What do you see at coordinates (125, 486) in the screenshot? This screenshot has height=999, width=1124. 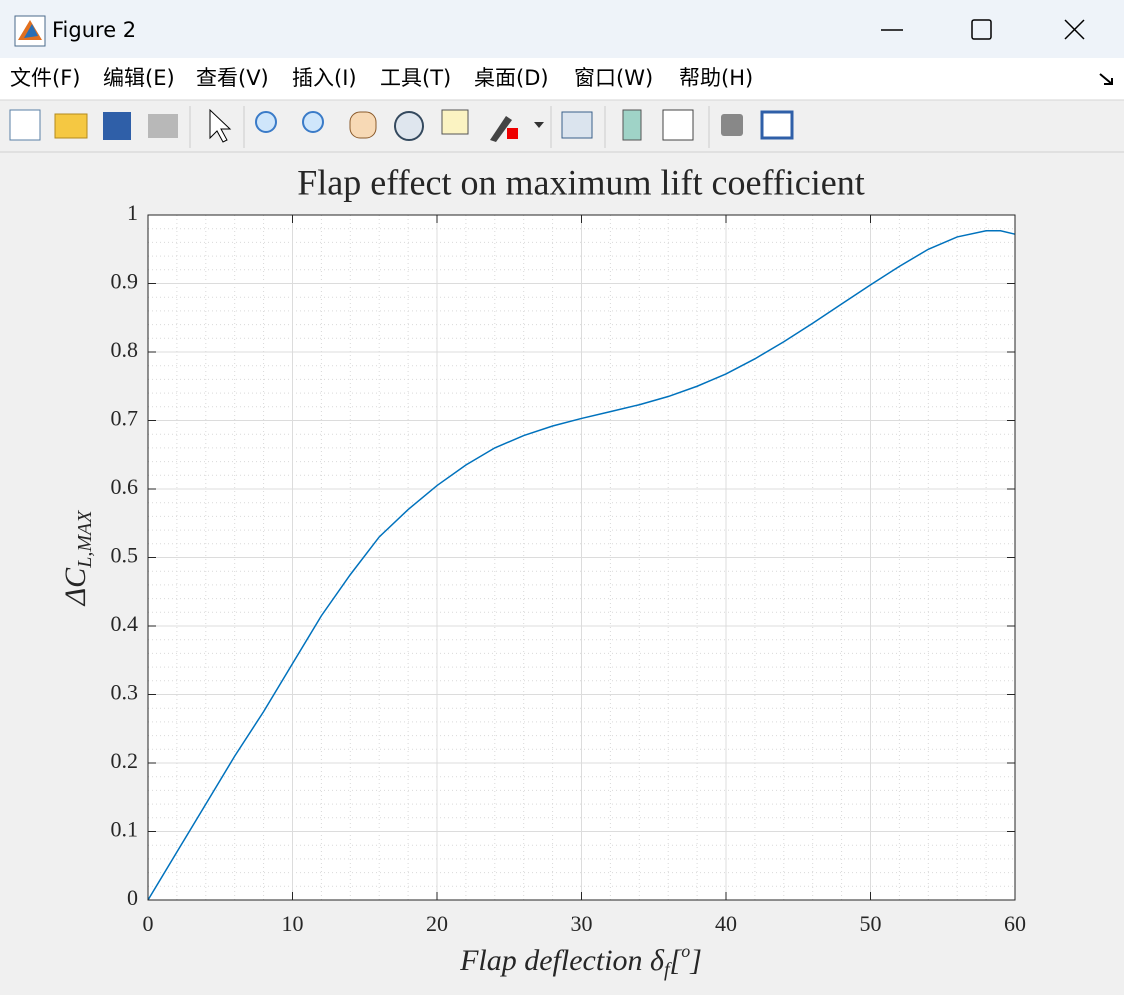 I see `y-tick-label: 0.6` at bounding box center [125, 486].